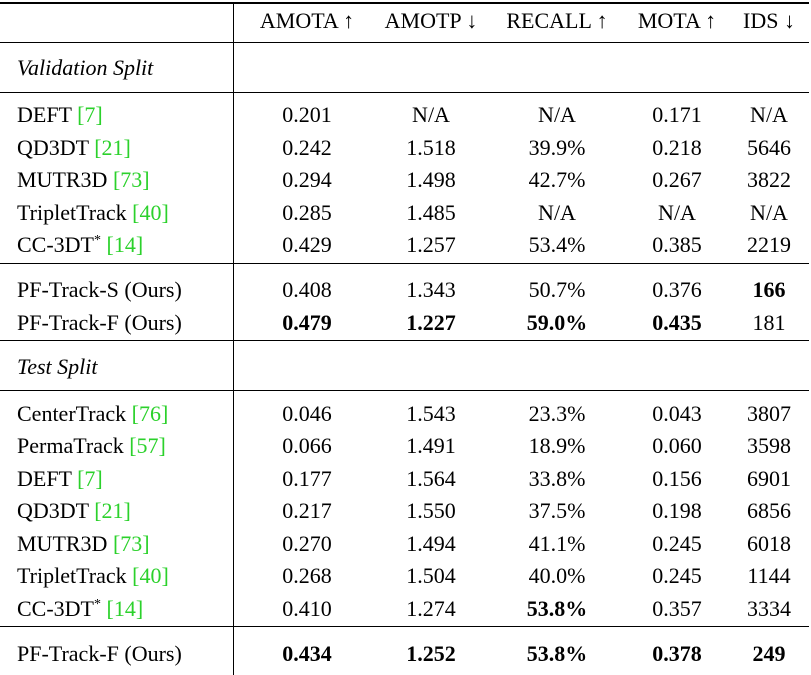 Image resolution: width=811 pixels, height=675 pixels. Describe the element at coordinates (769, 244) in the screenshot. I see `value-cell: 2219` at that location.